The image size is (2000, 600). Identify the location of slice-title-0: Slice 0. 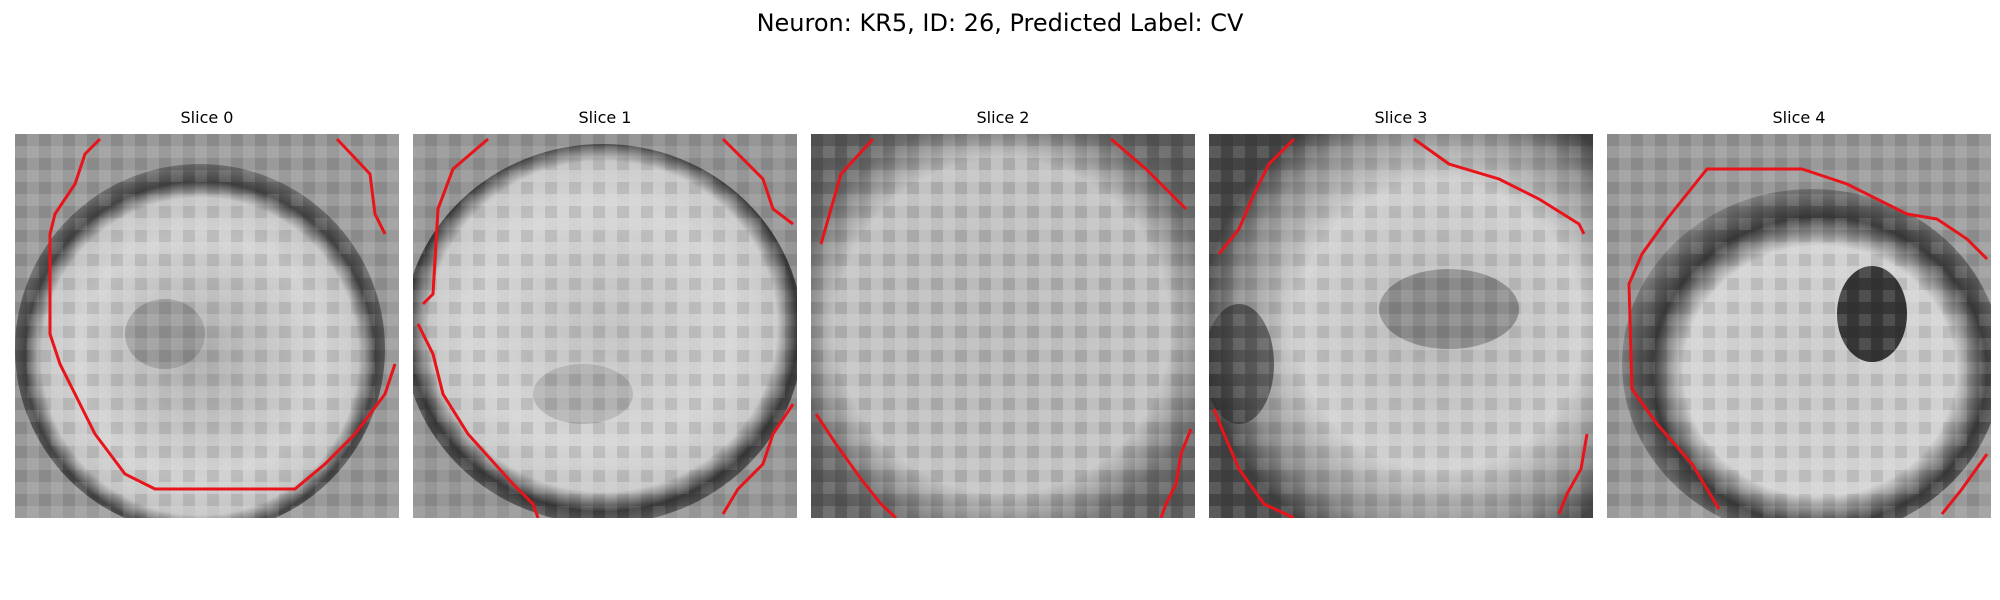
(207, 117).